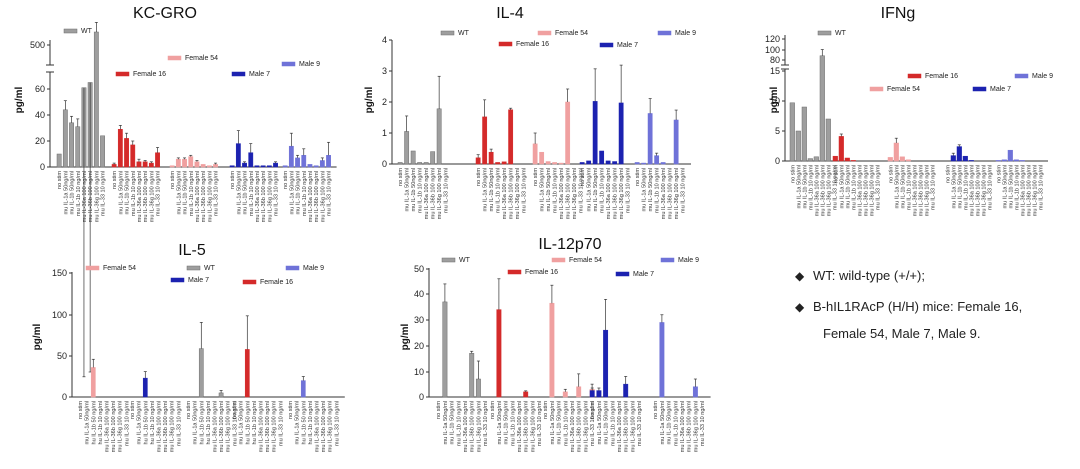 The width and height of the screenshot is (1080, 469). I want to click on chart-title: IL-12p70, so click(569, 244).